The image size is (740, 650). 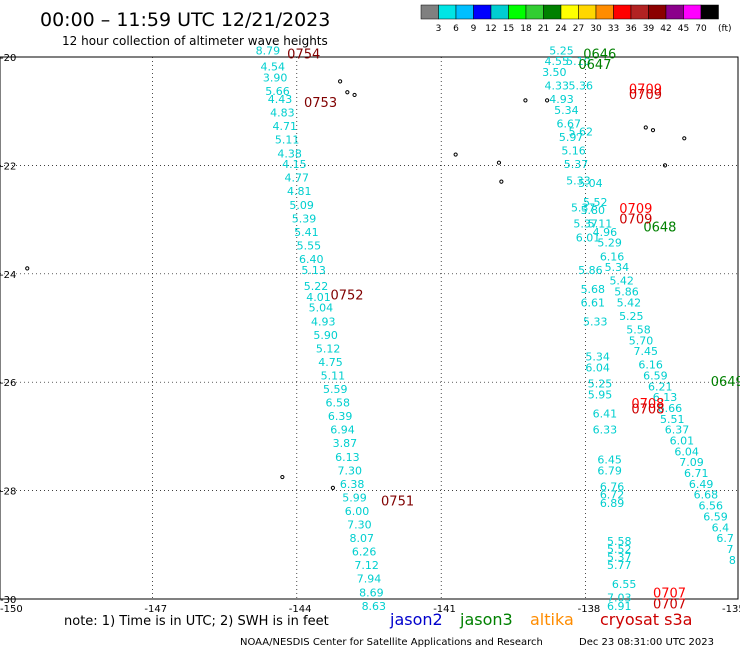 I want to click on lon-tick-label: -144, so click(x=300, y=609).